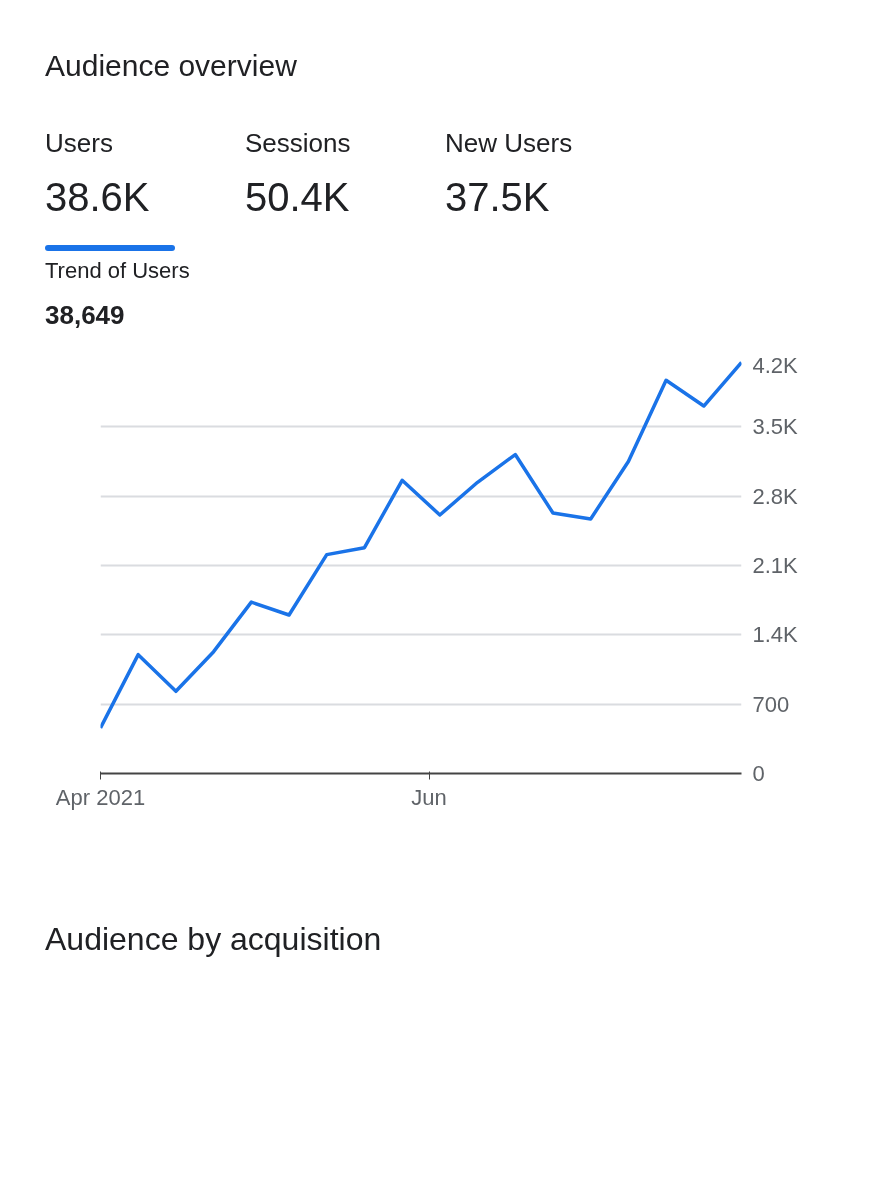  What do you see at coordinates (213, 939) in the screenshot?
I see `text: Audience by acquisition` at bounding box center [213, 939].